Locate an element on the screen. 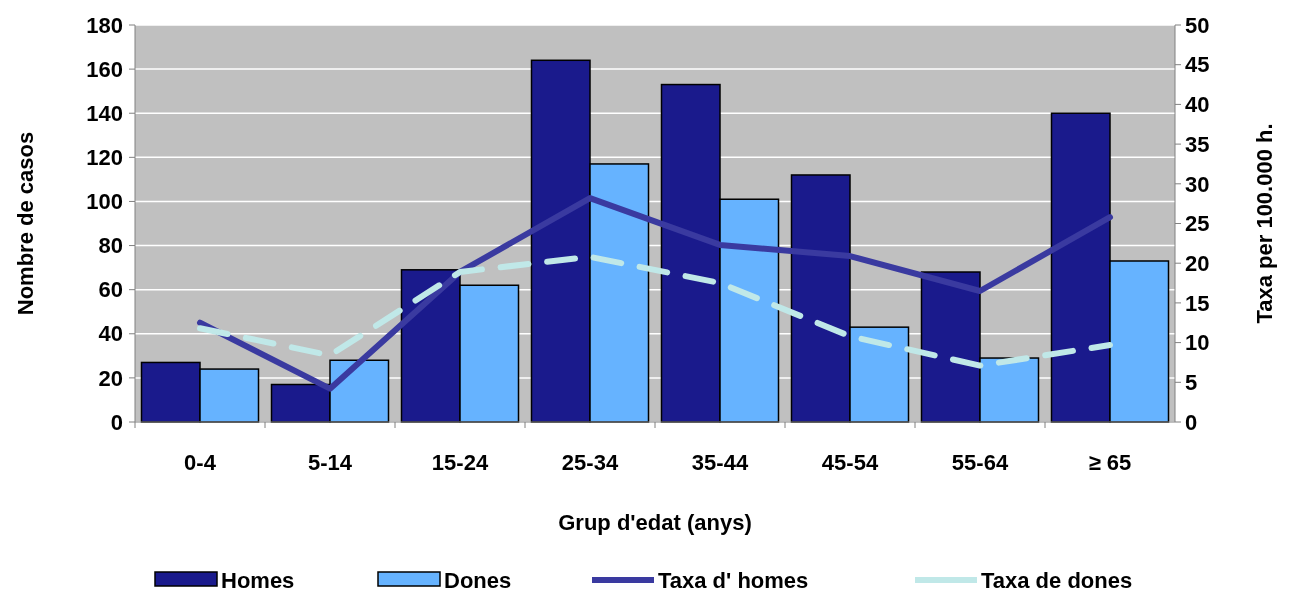 The width and height of the screenshot is (1296, 596). y2-tick-label: 45 is located at coordinates (1197, 65).